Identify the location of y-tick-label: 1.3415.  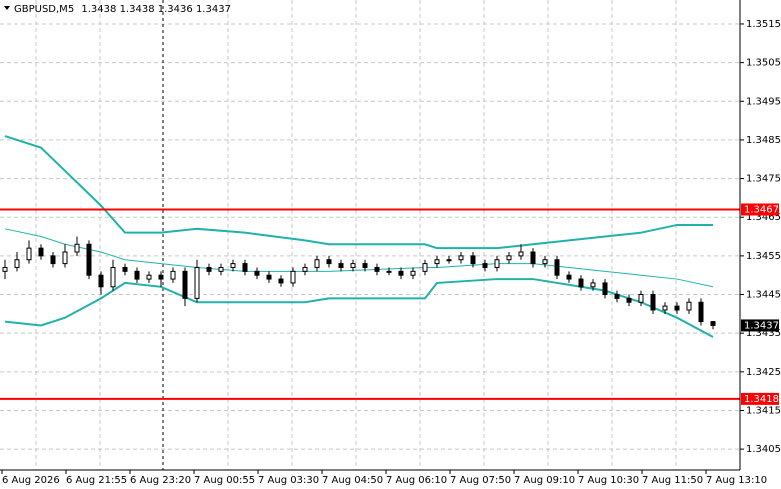
(763, 410).